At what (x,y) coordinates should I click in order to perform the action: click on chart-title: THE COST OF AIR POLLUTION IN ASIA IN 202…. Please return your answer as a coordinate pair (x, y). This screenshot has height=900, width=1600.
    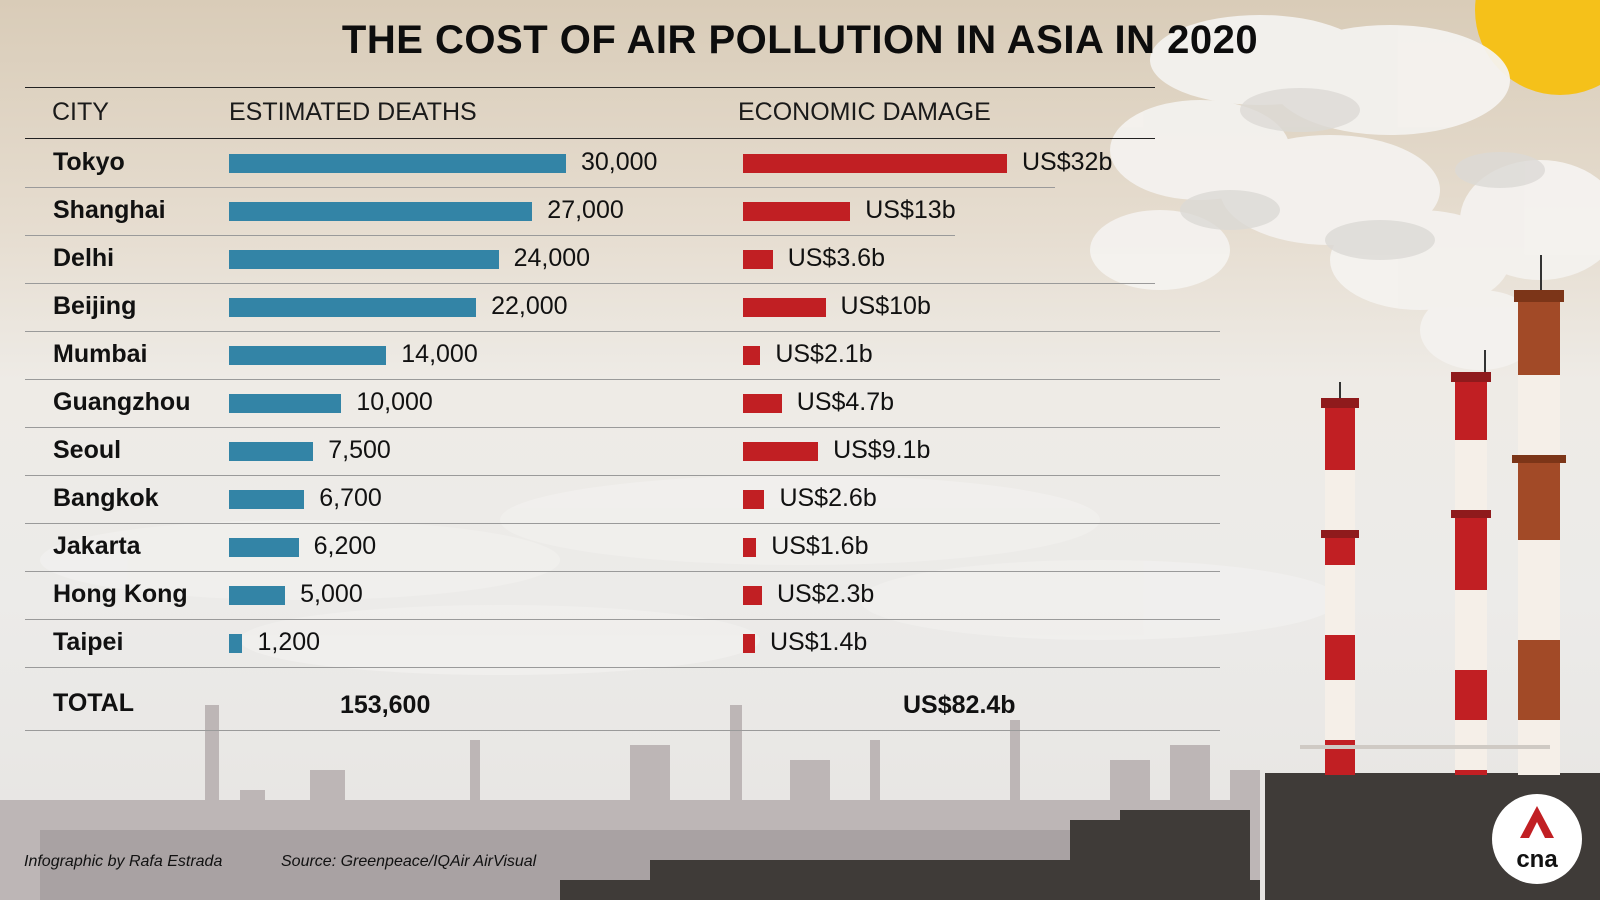
    Looking at the image, I should click on (800, 40).